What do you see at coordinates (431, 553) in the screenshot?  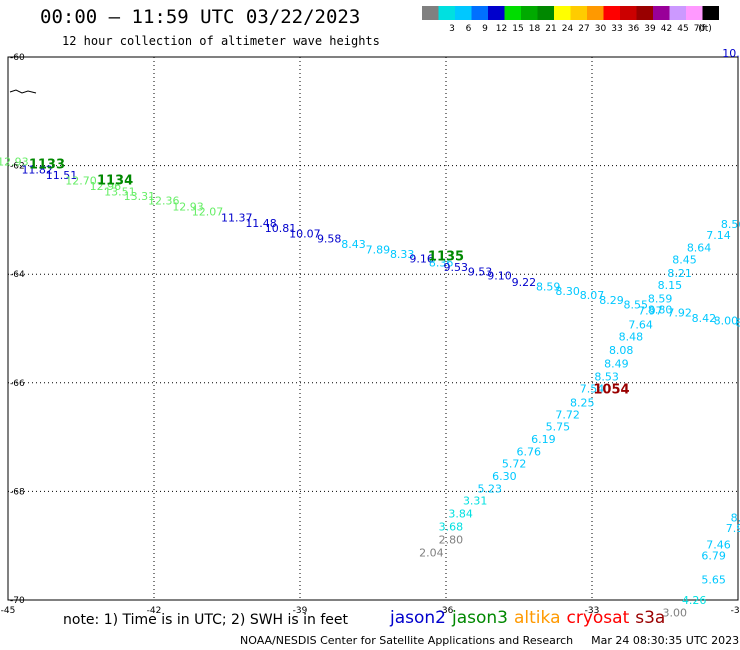 I see `wave-height-value: 2.04` at bounding box center [431, 553].